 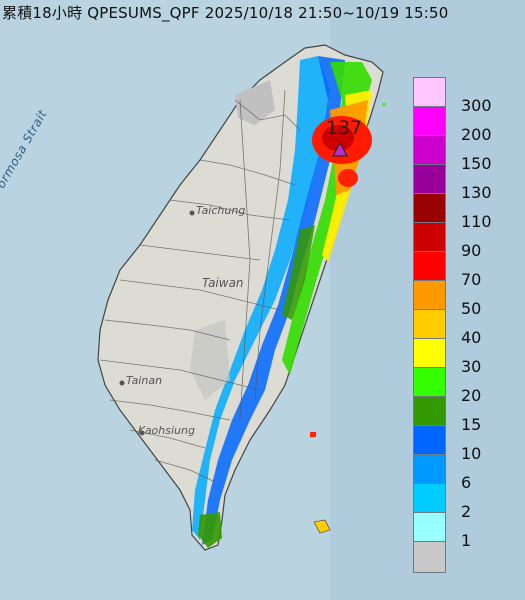 I want to click on legend-label: 1, so click(x=466, y=540).